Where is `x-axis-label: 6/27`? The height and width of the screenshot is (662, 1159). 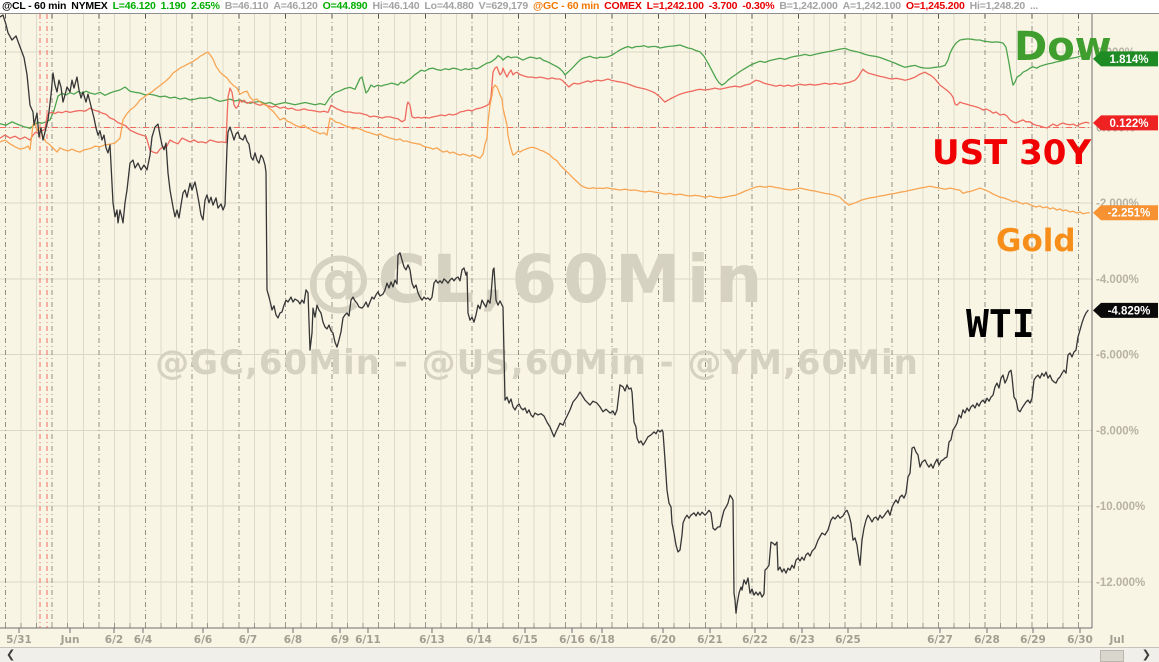
x-axis-label: 6/27 is located at coordinates (940, 640).